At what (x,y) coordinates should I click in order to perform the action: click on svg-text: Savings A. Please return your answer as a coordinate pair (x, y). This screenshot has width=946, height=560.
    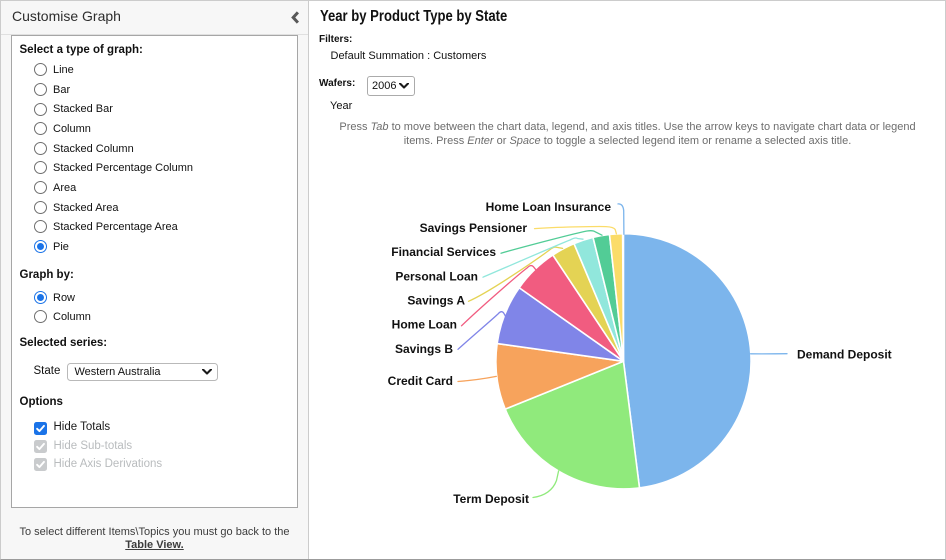
    Looking at the image, I should click on (436, 300).